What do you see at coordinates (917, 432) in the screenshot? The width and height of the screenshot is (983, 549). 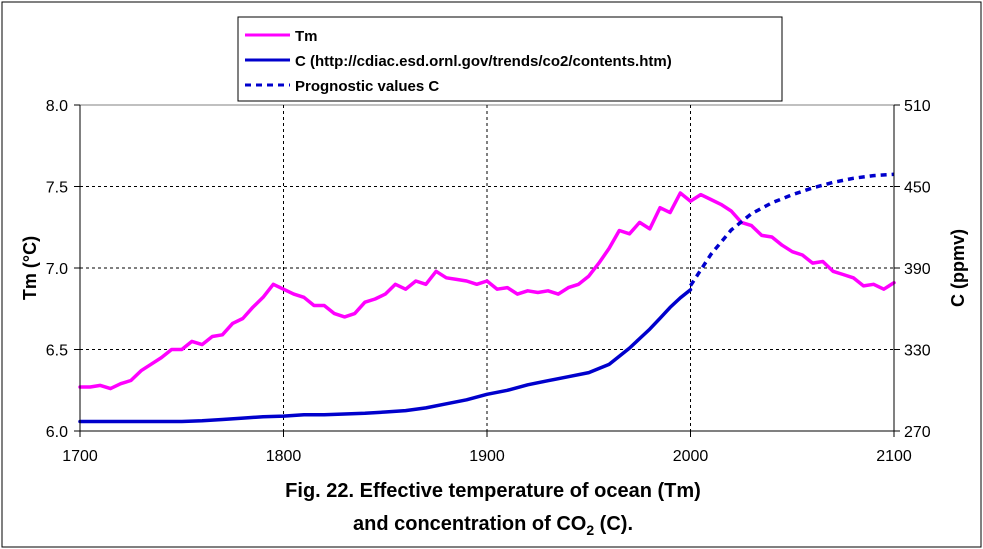 I see `y-right-tick-label: 270` at bounding box center [917, 432].